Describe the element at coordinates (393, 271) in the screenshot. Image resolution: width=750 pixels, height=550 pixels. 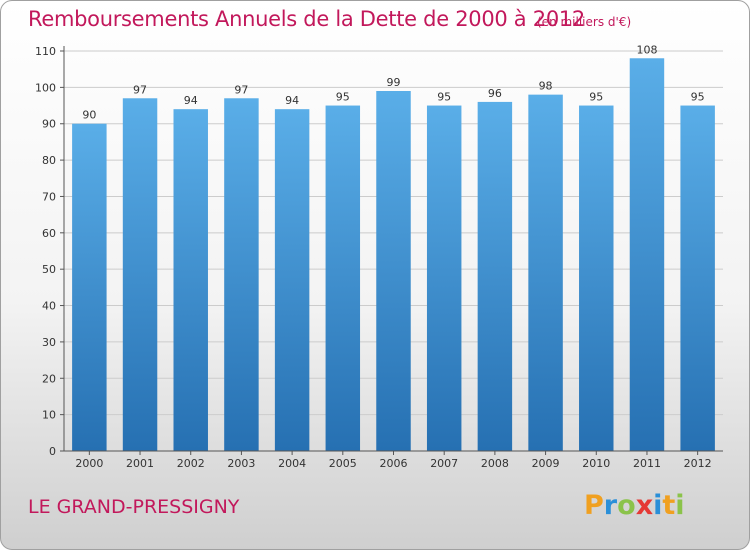
I see `bar-2006` at that location.